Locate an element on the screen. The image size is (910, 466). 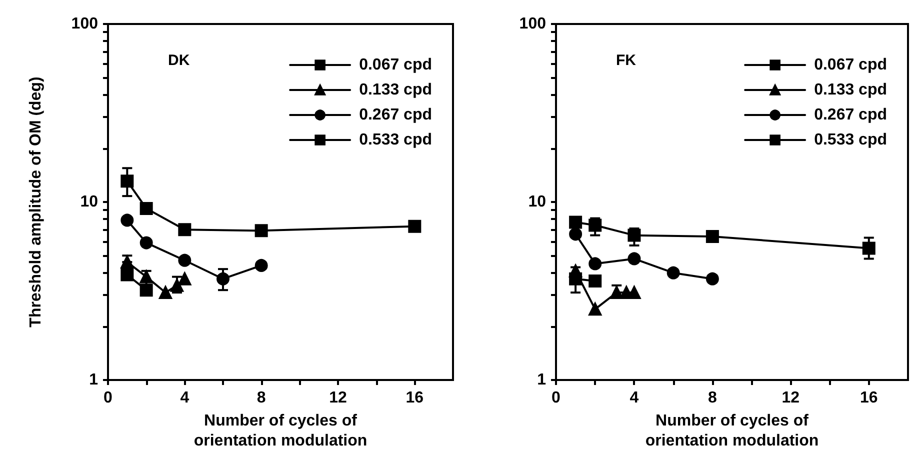
text: DK is located at coordinates (179, 60).